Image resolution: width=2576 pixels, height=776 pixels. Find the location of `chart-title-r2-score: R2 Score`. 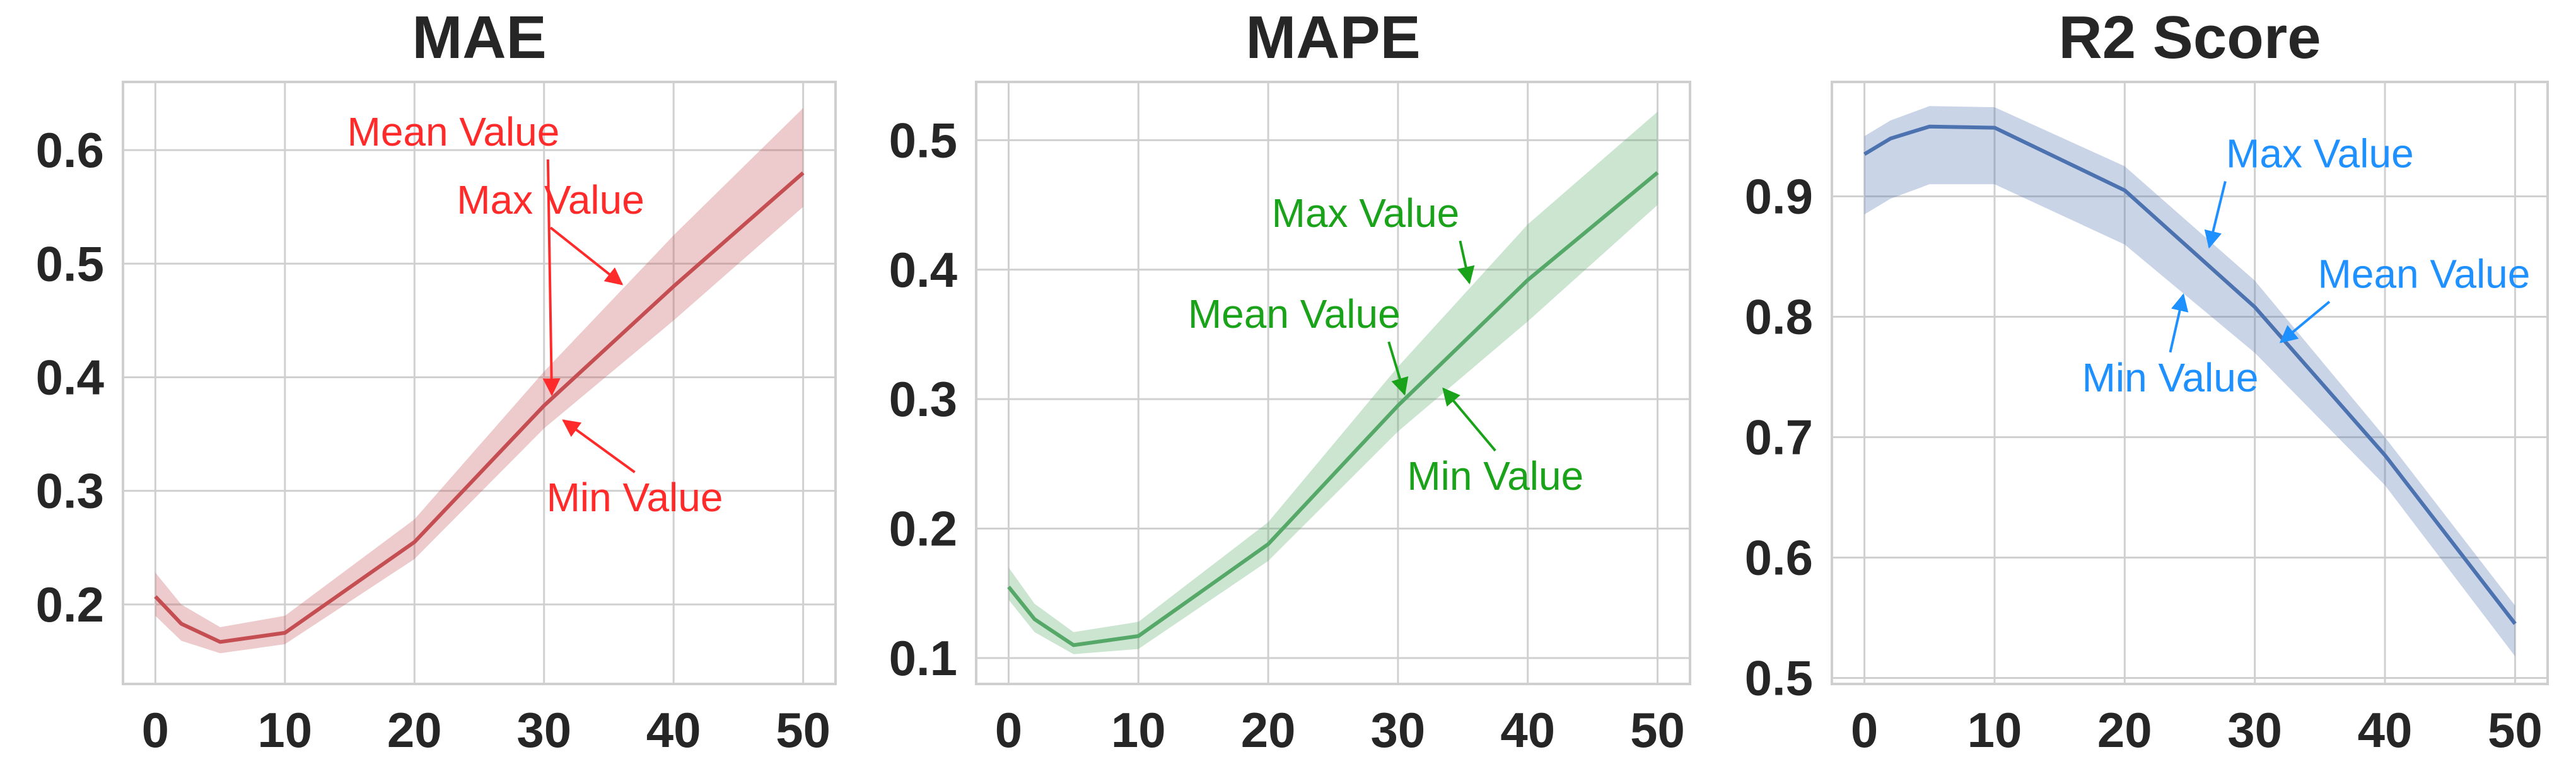

chart-title-r2-score: R2 Score is located at coordinates (2190, 37).